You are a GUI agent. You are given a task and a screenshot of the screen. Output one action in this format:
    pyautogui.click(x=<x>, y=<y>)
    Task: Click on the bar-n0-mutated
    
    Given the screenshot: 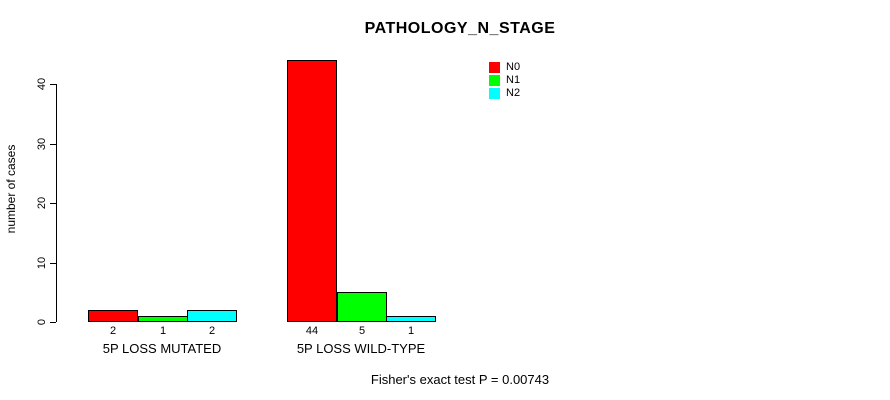 What is the action you would take?
    pyautogui.click(x=113, y=316)
    